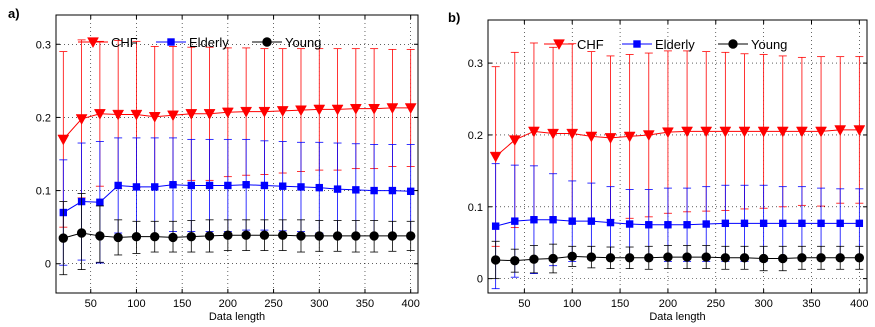 The image size is (875, 327). I want to click on legend-label-young: Young, so click(303, 42).